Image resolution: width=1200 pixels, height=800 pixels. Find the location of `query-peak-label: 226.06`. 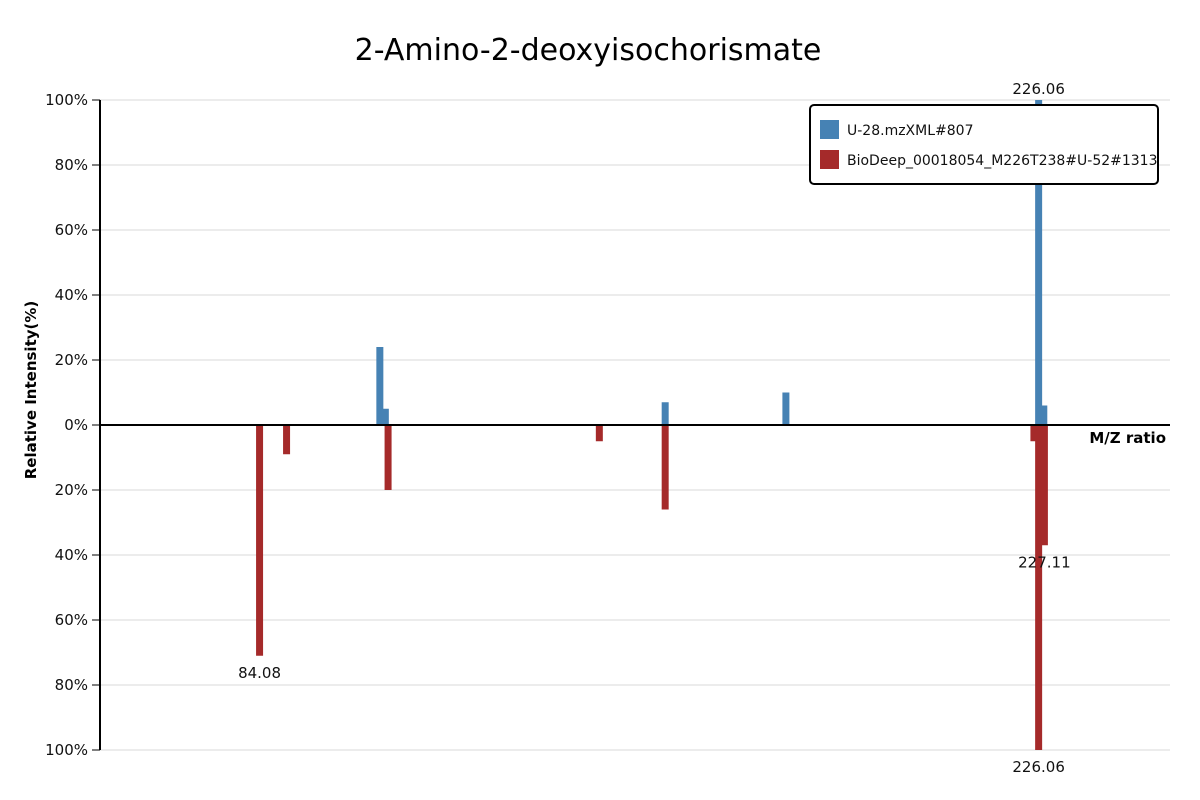

query-peak-label: 226.06 is located at coordinates (1038, 89).